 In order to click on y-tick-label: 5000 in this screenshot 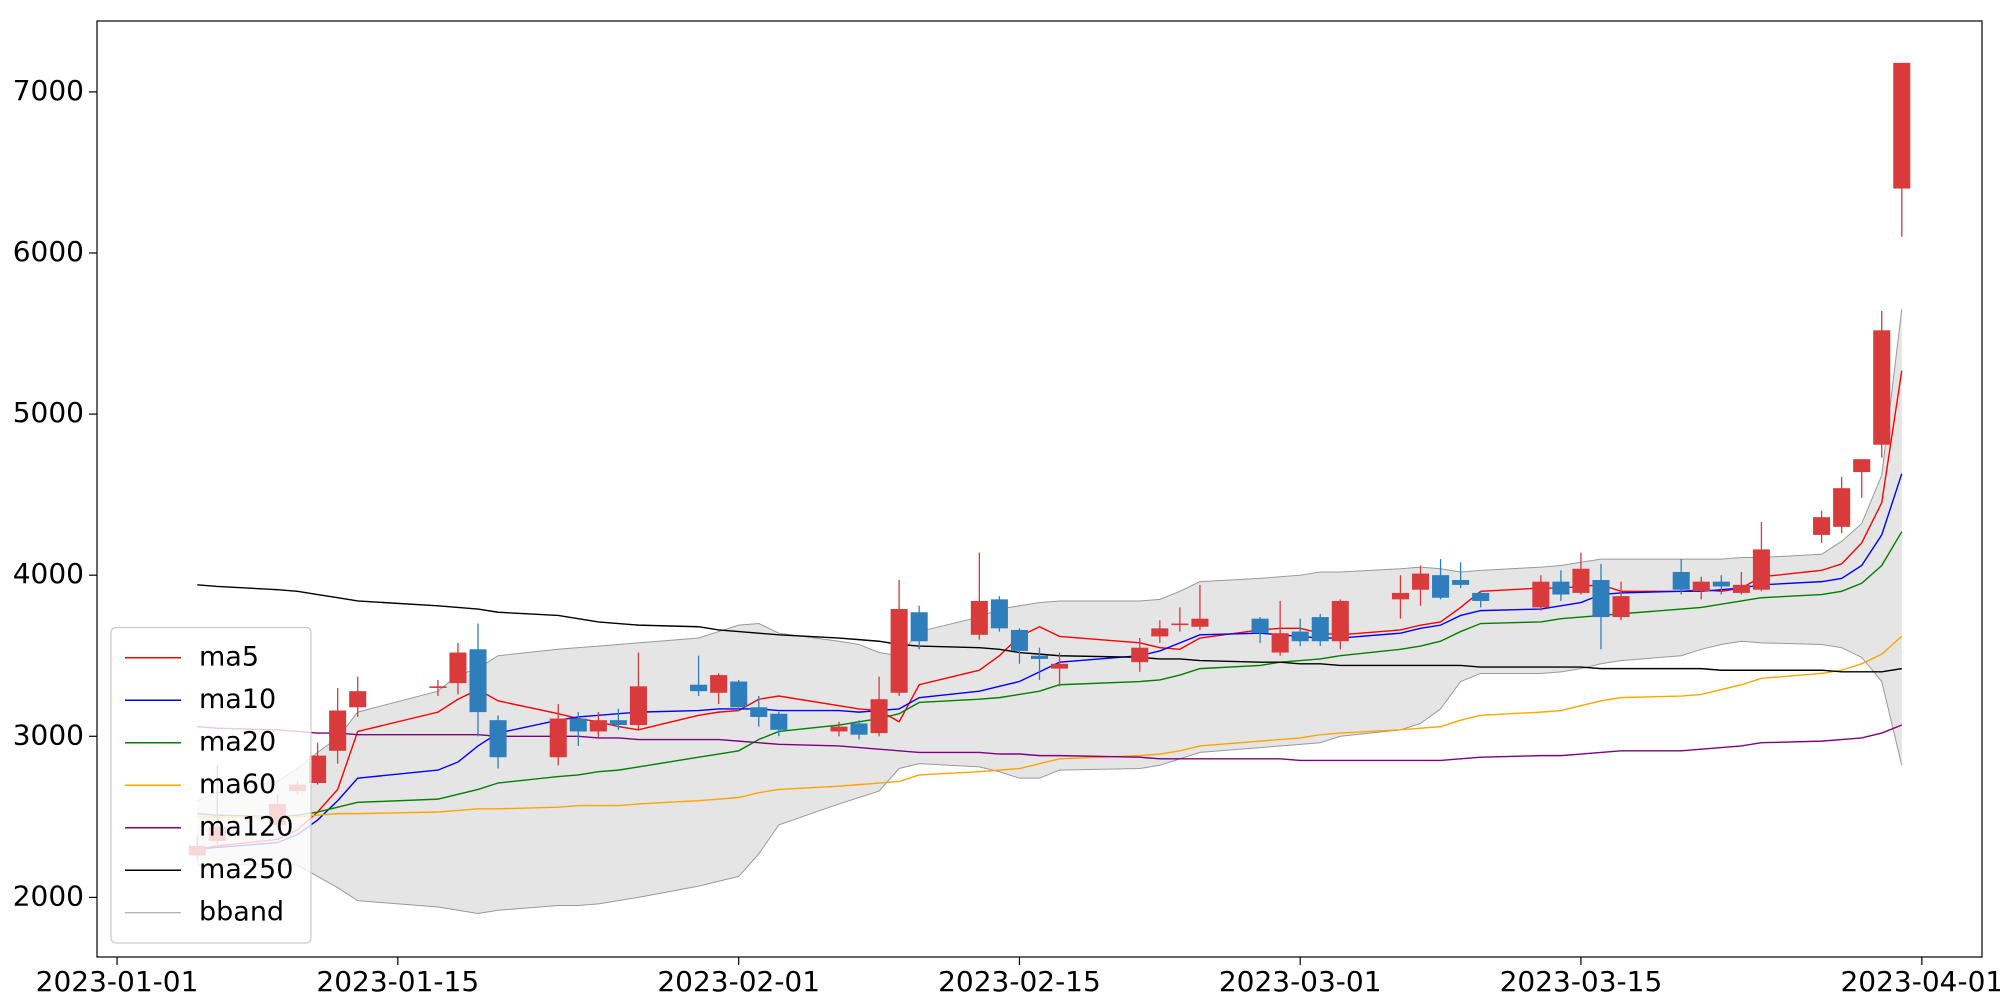, I will do `click(48, 412)`.